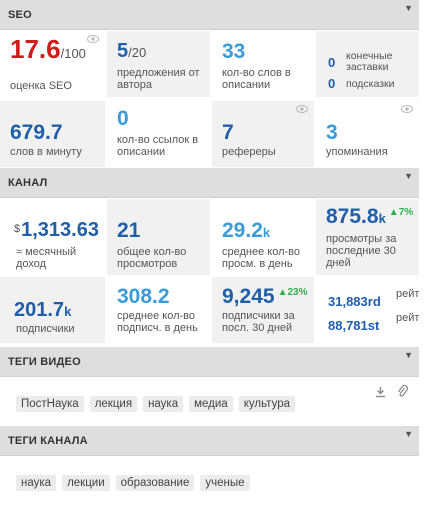 The image size is (429, 506). I want to click on seo-score-label: оценка SEO, so click(41, 86).